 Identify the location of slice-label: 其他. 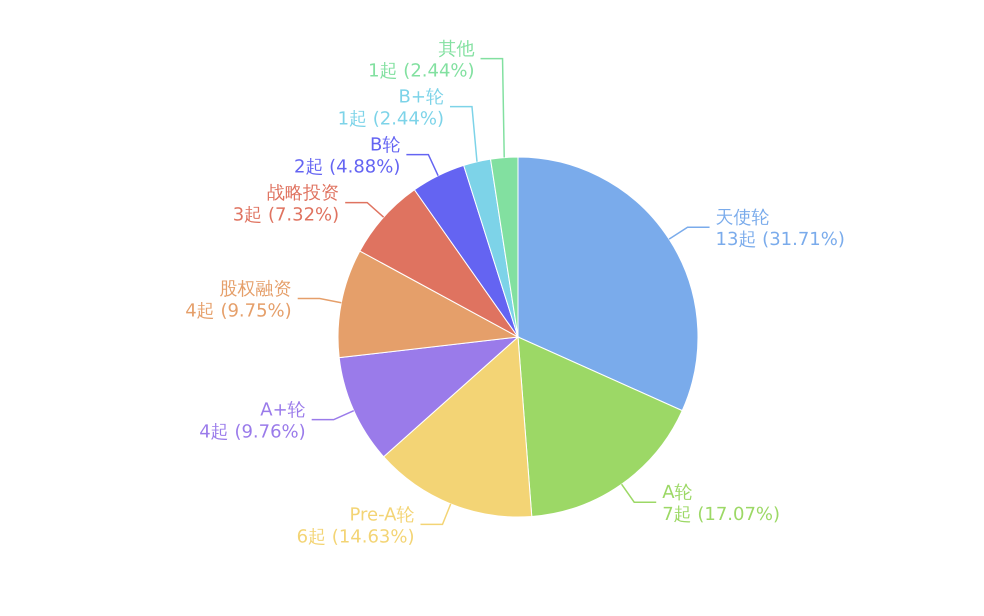
(456, 49).